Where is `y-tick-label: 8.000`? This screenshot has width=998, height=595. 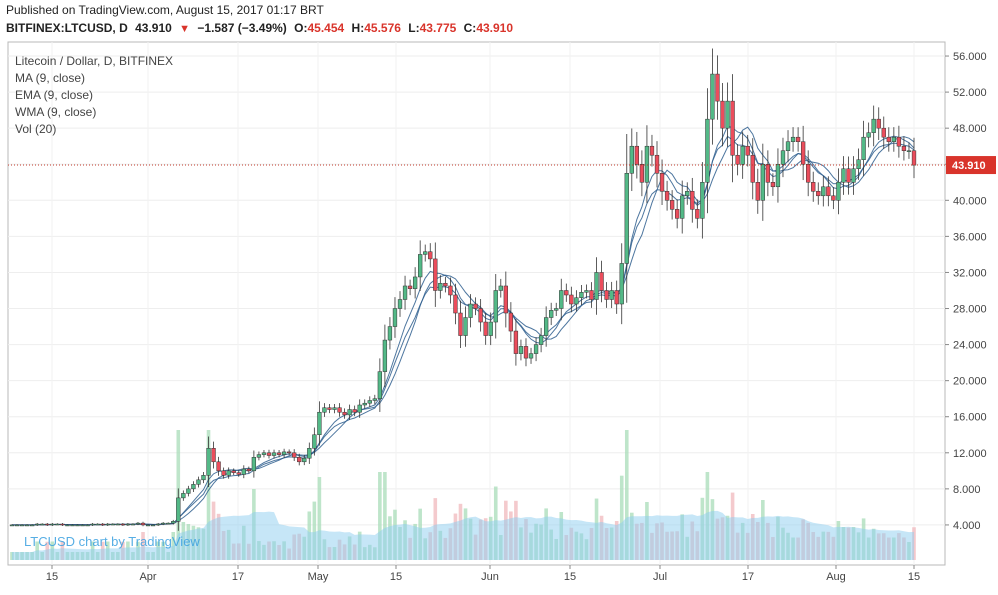 y-tick-label: 8.000 is located at coordinates (967, 490).